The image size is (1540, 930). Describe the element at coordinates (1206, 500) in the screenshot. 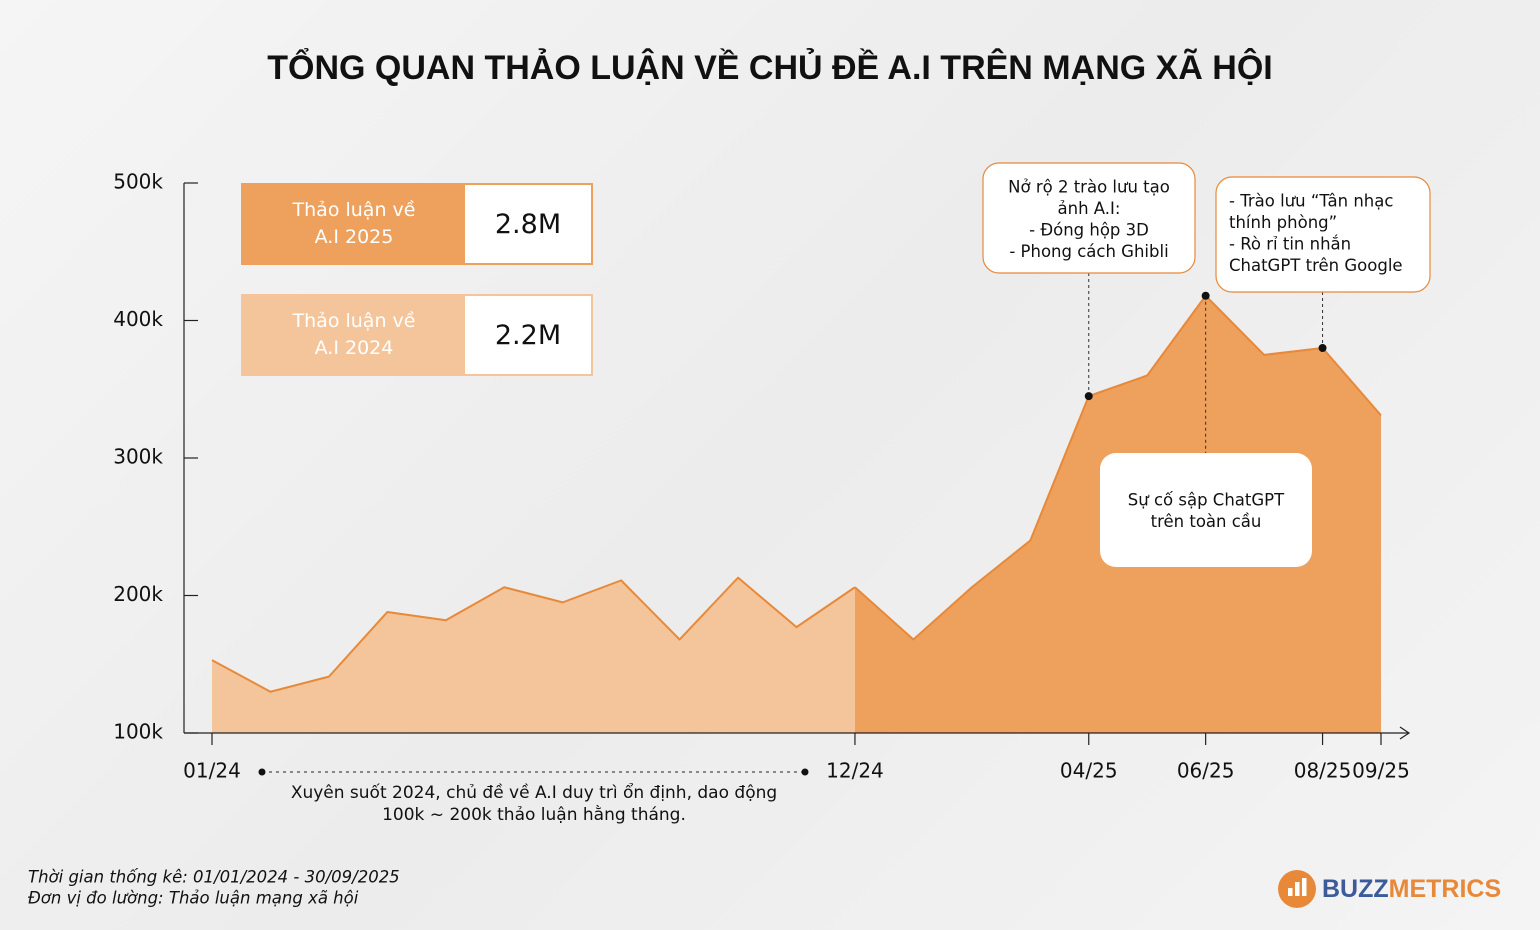

I see `annotation-text: Sự cố sập ChatGPT` at that location.